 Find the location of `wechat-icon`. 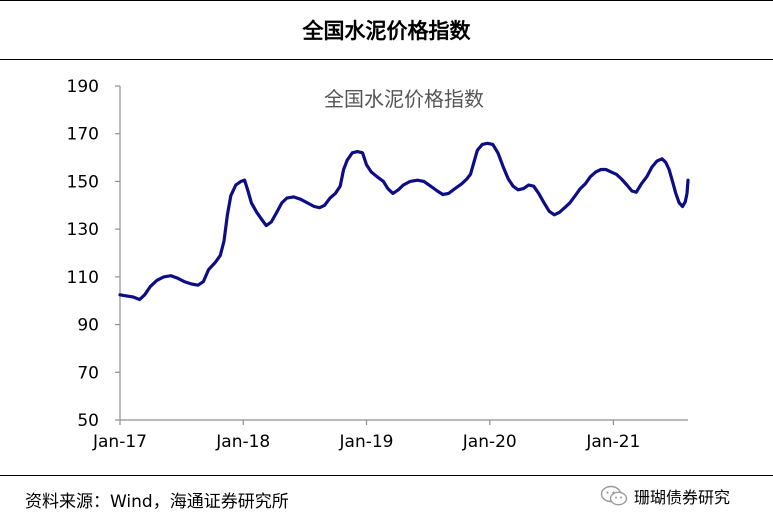

wechat-icon is located at coordinates (614, 495).